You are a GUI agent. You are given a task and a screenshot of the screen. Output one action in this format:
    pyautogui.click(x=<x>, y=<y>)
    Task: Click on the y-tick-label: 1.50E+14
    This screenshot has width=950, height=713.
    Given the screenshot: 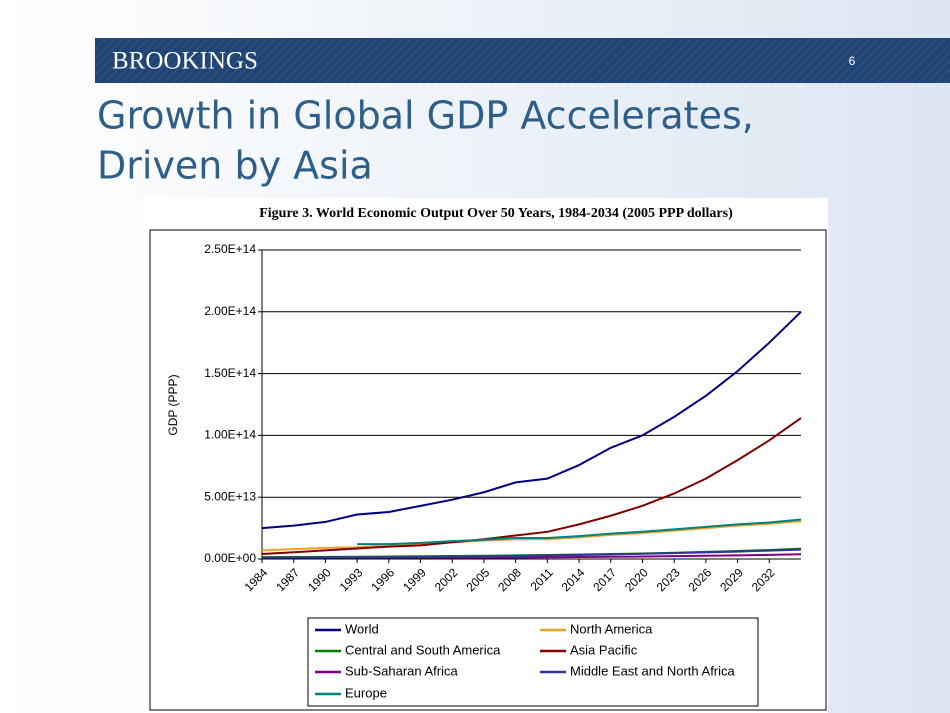 What is the action you would take?
    pyautogui.click(x=230, y=373)
    